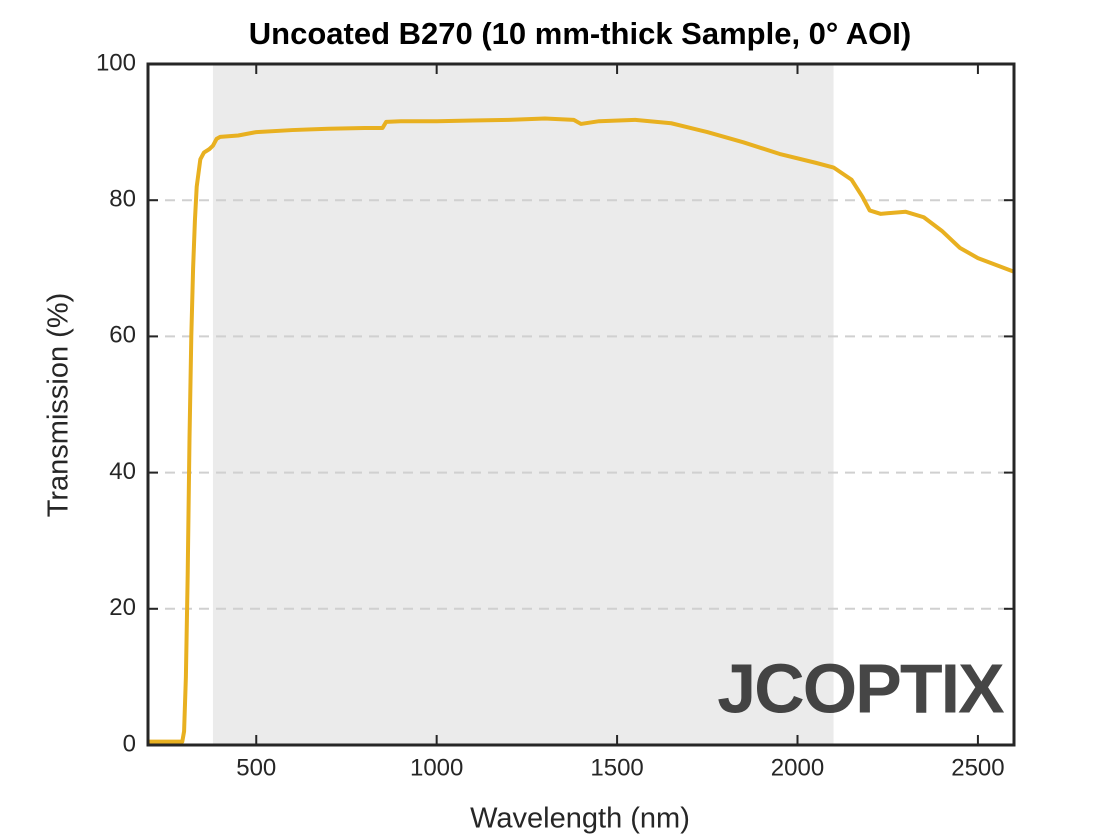  What do you see at coordinates (122, 199) in the screenshot?
I see `y-tick-label: 80` at bounding box center [122, 199].